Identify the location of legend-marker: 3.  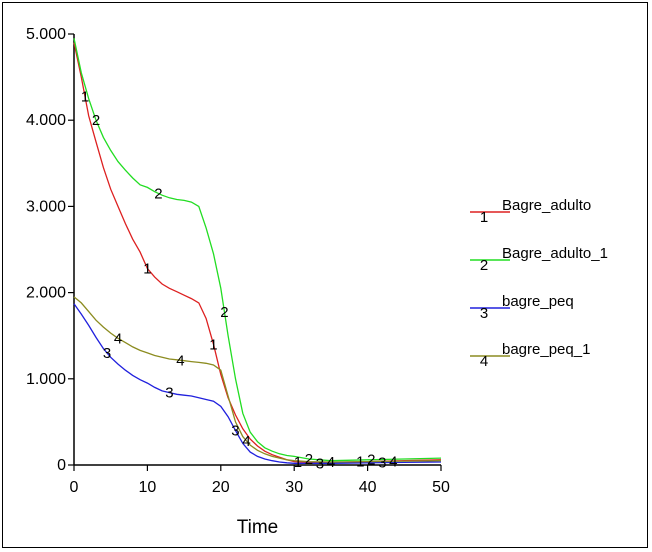
(484, 313).